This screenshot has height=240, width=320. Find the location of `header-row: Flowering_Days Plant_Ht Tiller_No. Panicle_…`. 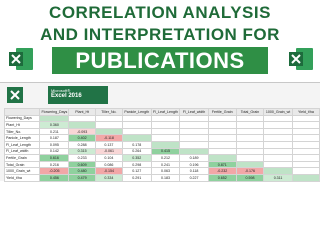

header-row: Flowering_Days Plant_Ht Tiller_No. Panicle_… is located at coordinates (161, 112).